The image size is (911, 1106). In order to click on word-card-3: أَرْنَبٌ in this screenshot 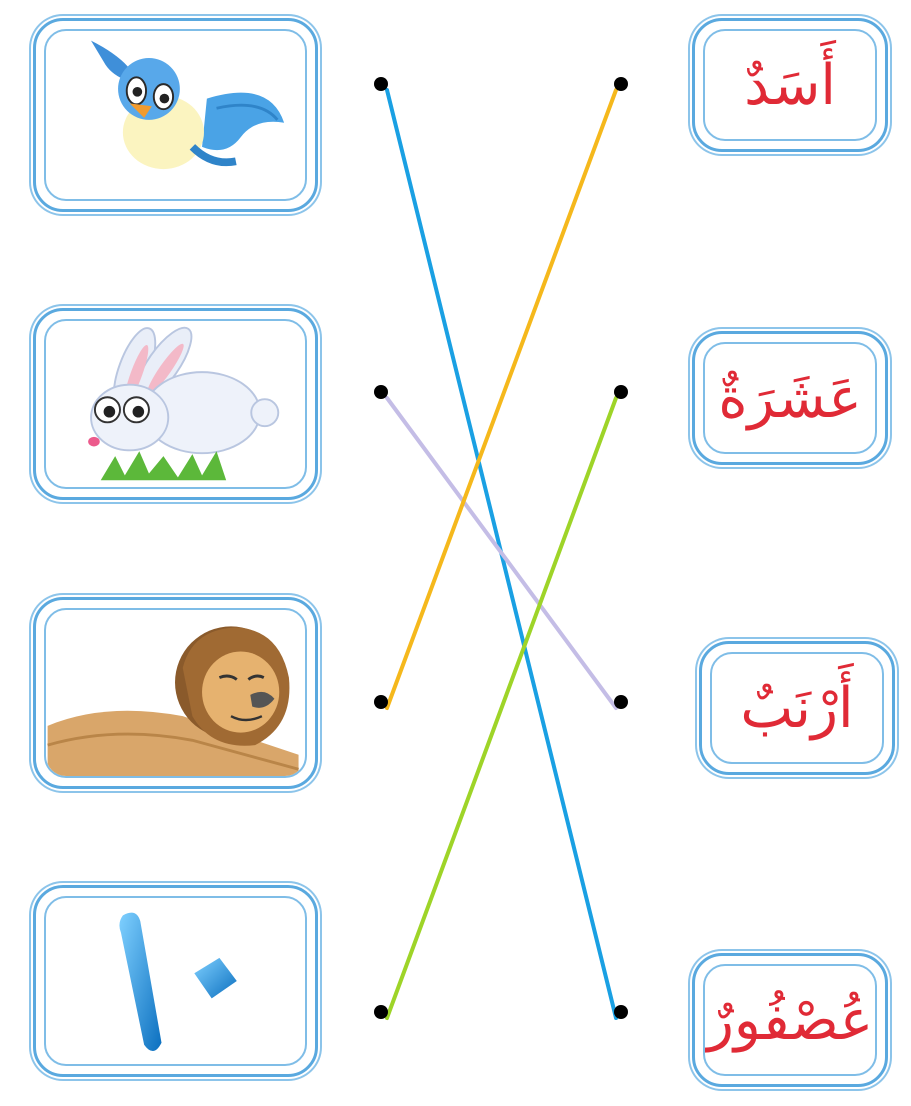, I will do `click(797, 708)`.